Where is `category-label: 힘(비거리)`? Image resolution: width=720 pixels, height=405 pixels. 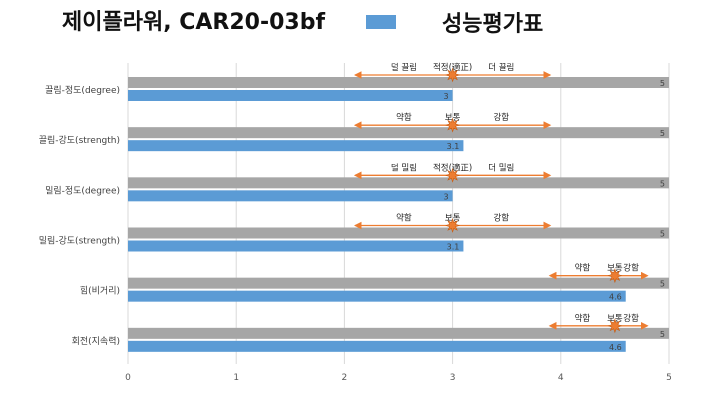
category-label: 힘(비거리) is located at coordinates (100, 291).